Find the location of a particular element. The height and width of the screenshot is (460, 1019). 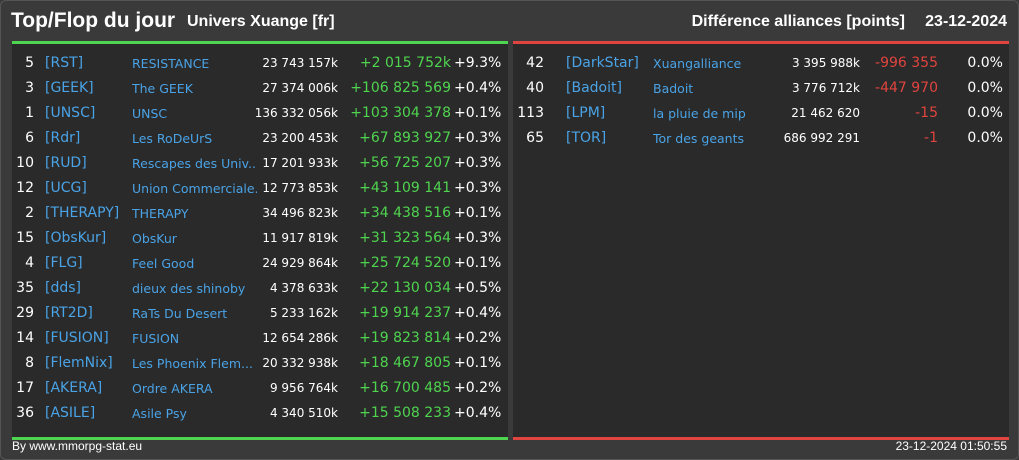

alliance-name-link: Xuangalliance is located at coordinates (697, 63).